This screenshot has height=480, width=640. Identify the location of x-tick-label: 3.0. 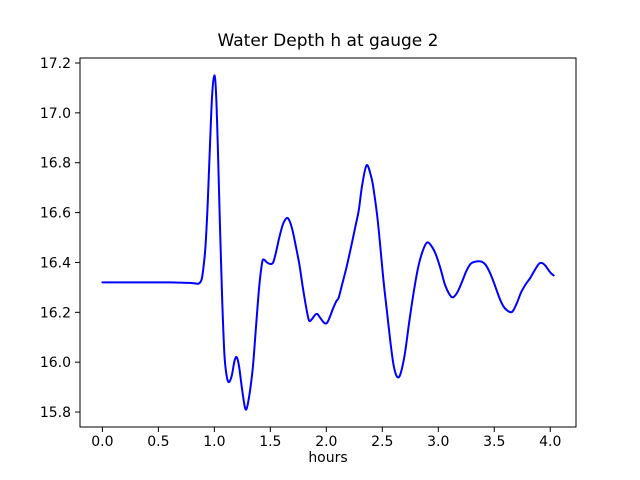
(438, 442).